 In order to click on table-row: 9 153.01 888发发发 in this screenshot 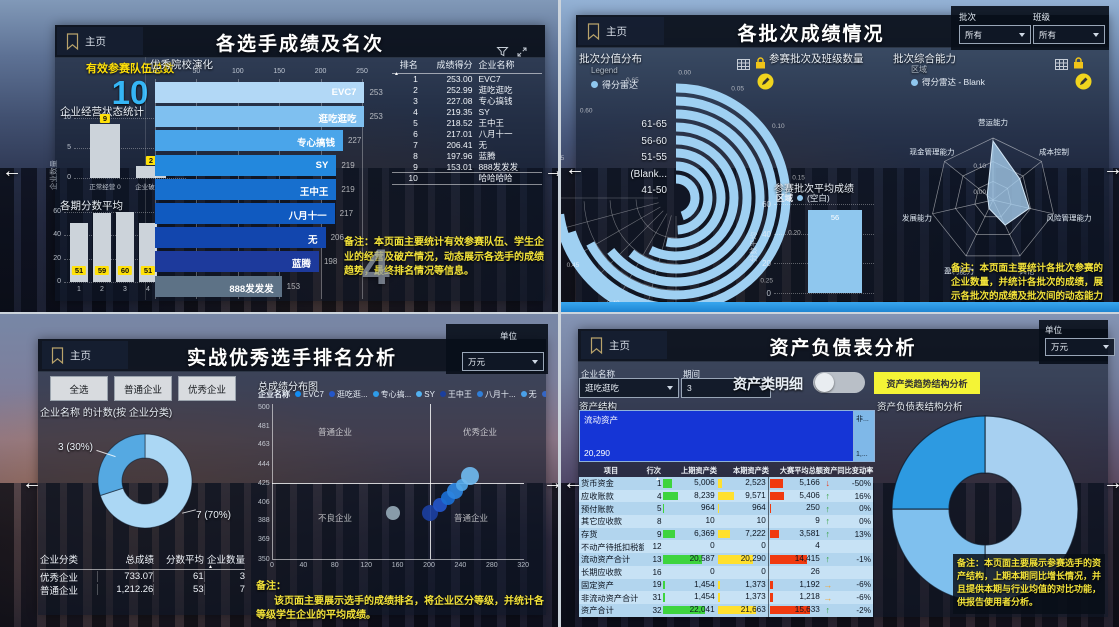, I will do `click(467, 167)`.